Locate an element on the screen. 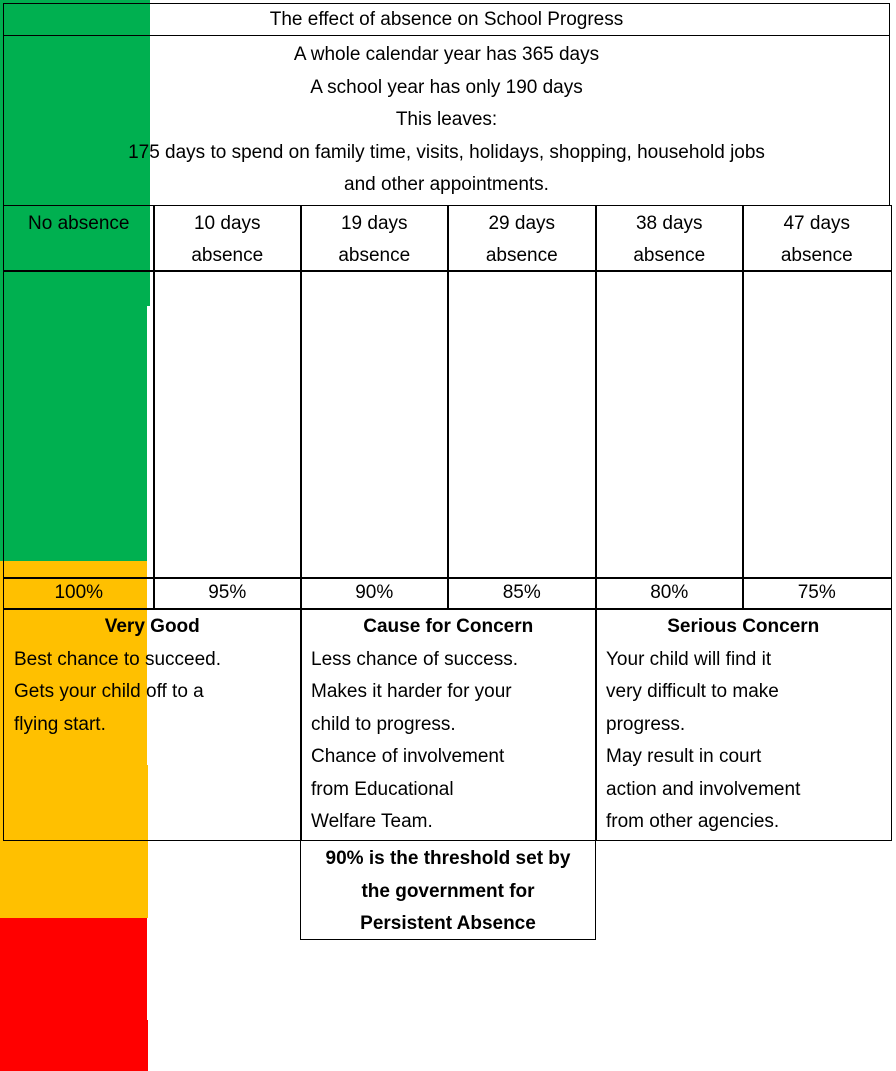 The image size is (896, 1071). title: The effect of absence on School Progress is located at coordinates (446, 19).